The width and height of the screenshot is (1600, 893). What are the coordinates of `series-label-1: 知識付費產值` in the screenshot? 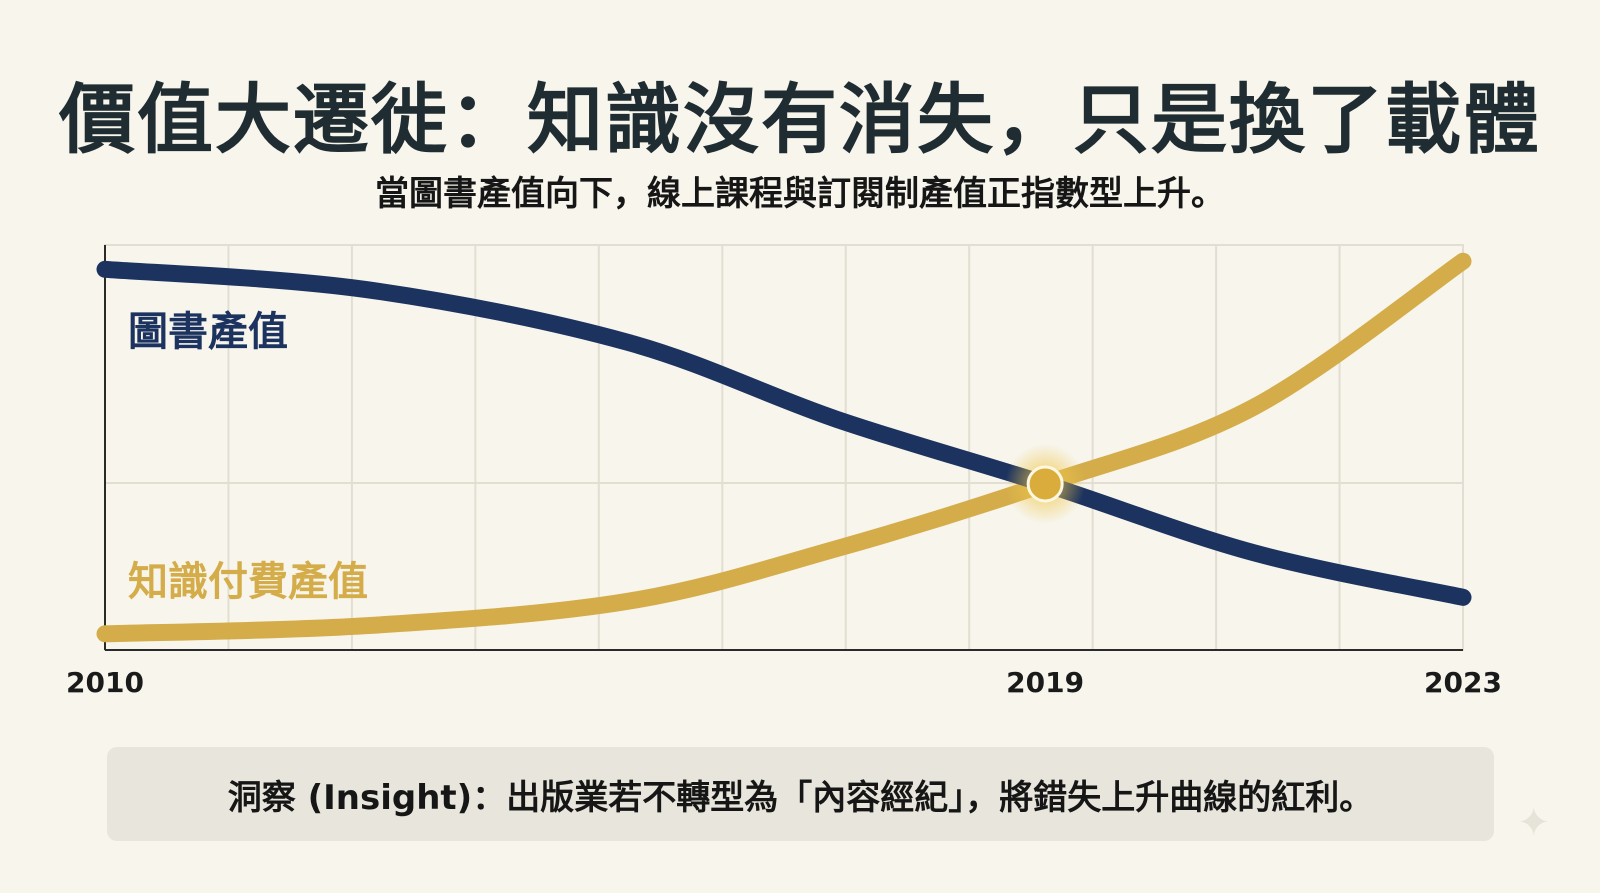 It's located at (248, 582).